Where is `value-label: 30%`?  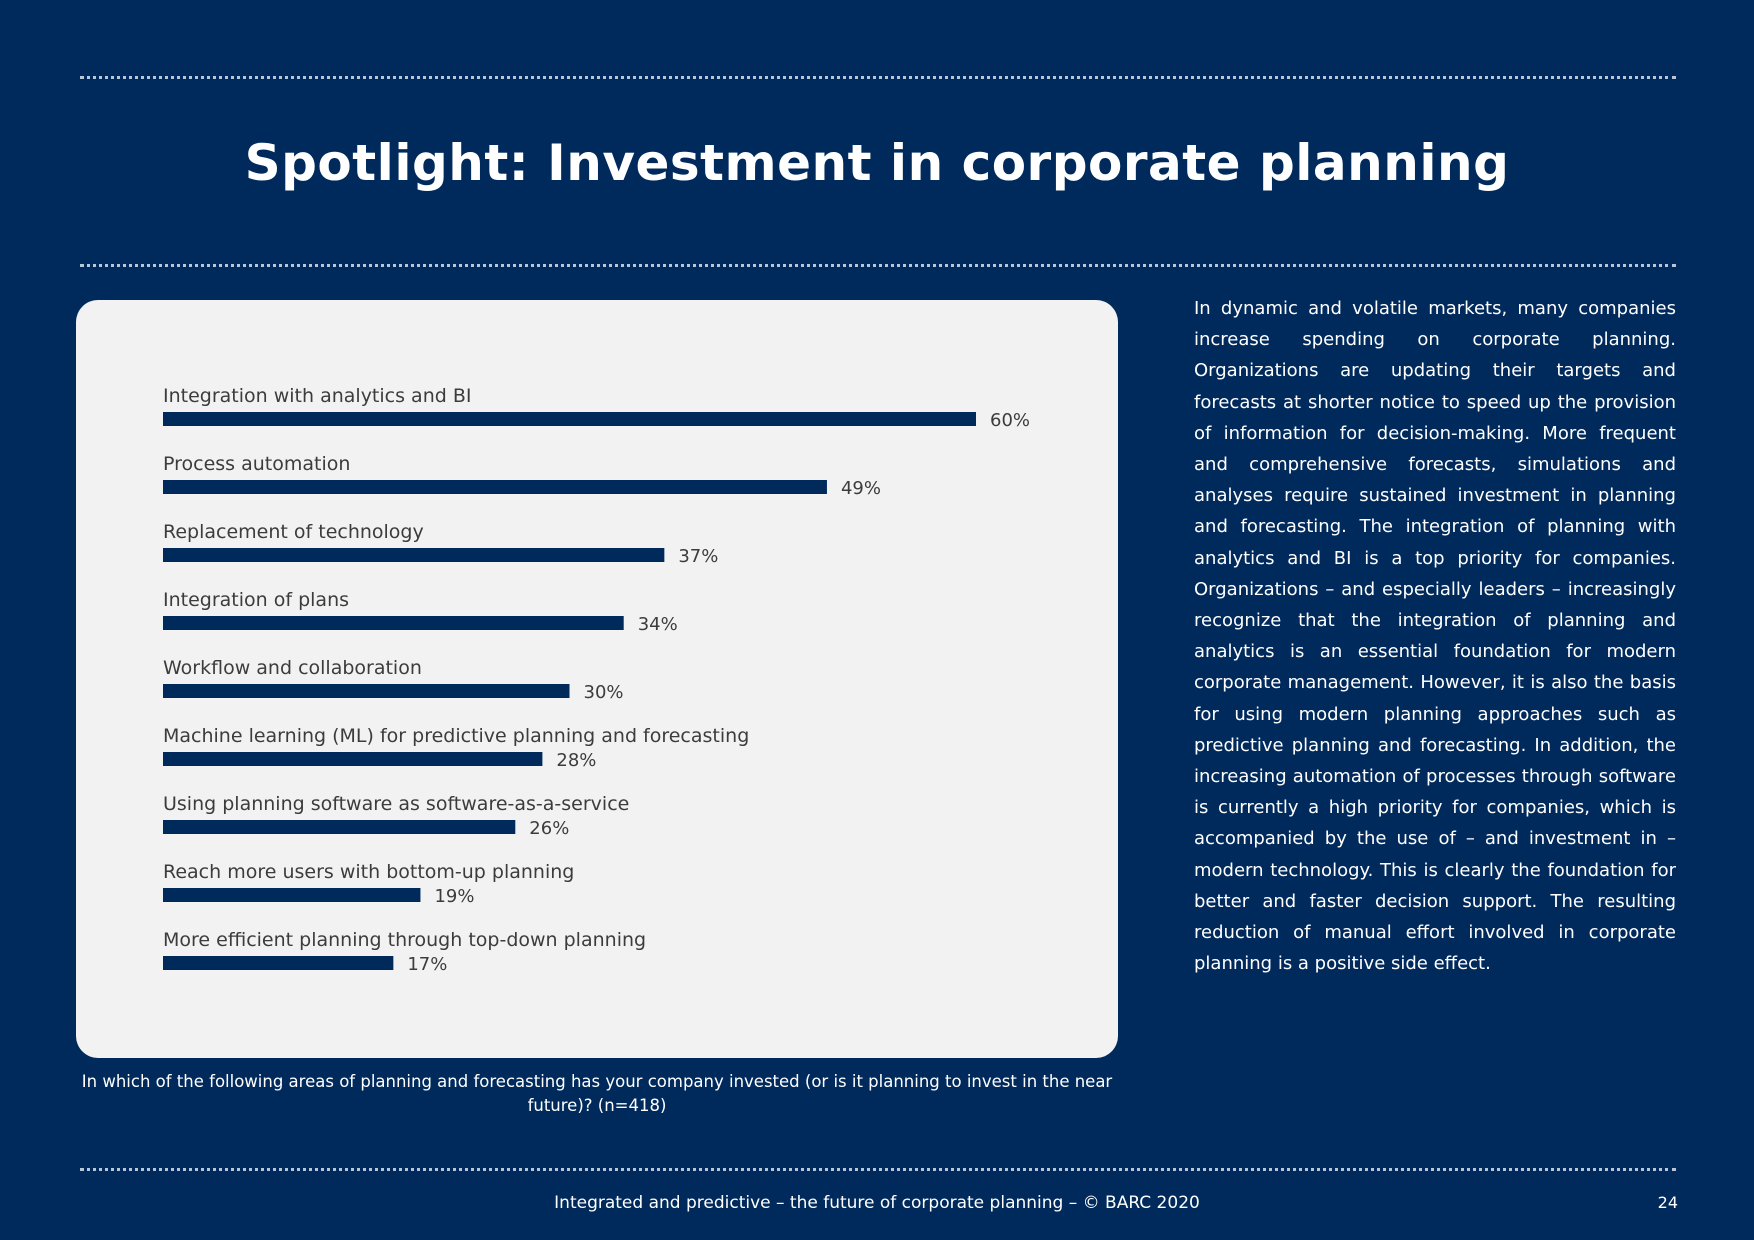 value-label: 30% is located at coordinates (604, 692).